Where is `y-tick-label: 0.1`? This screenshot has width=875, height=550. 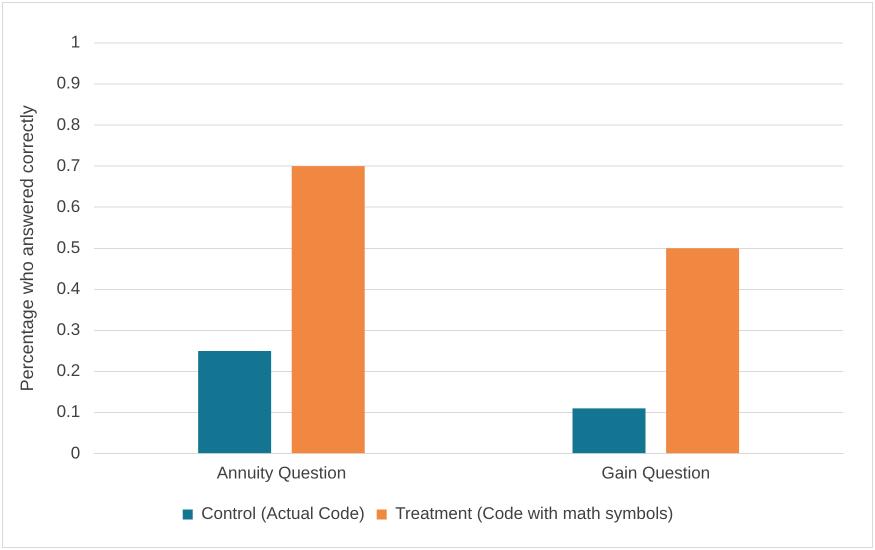
y-tick-label: 0.1 is located at coordinates (68, 412).